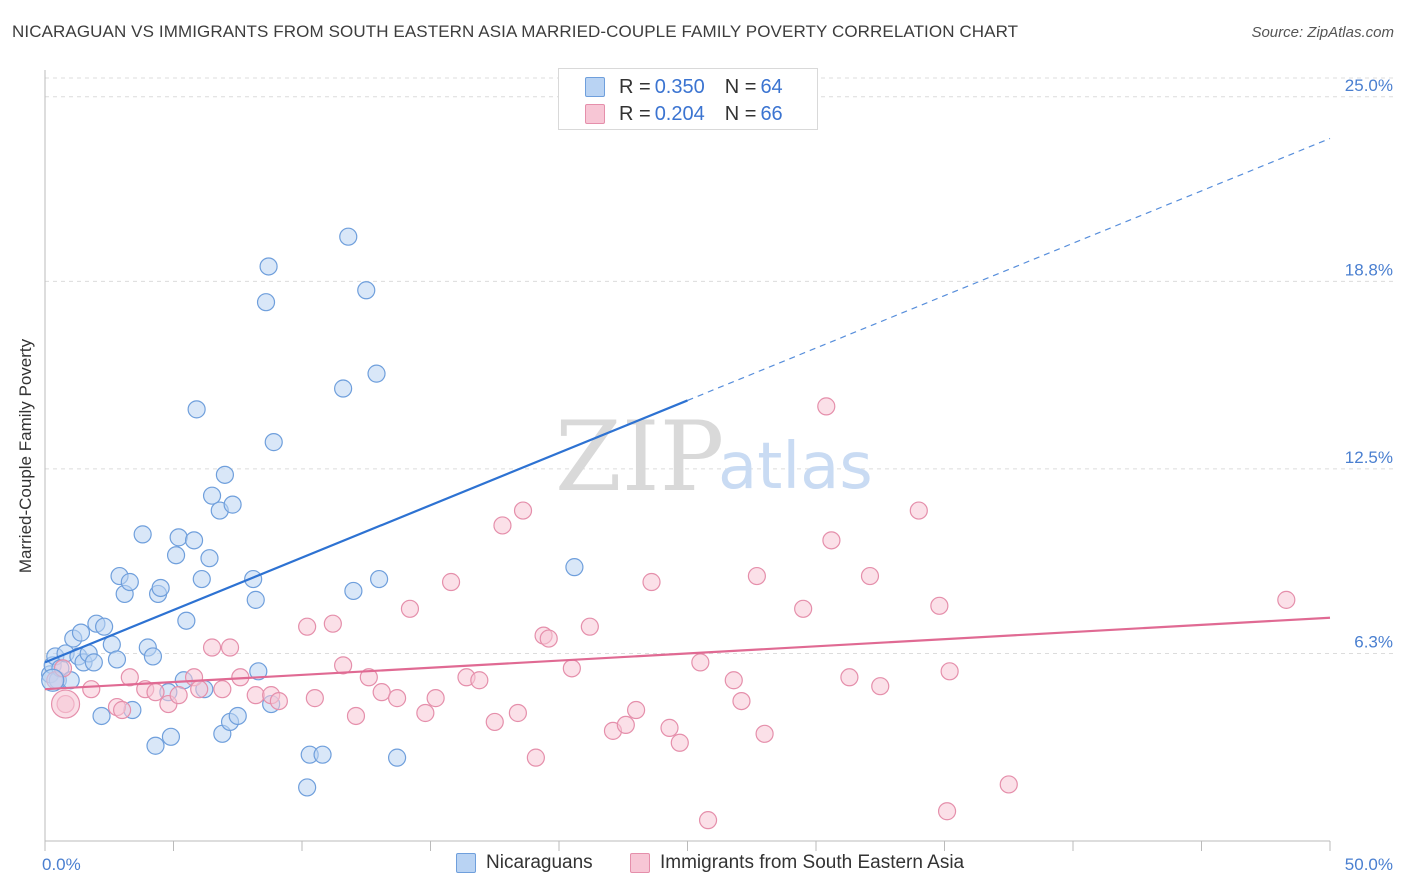 The height and width of the screenshot is (892, 1406). What do you see at coordinates (65, 704) in the screenshot?
I see `point-sea-immigrant-cluster` at bounding box center [65, 704].